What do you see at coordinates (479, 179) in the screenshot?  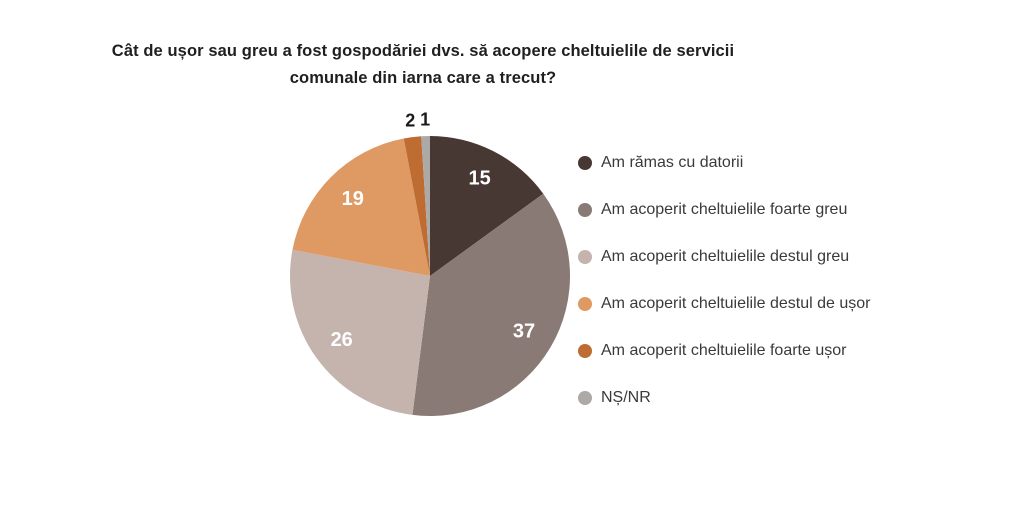 I see `pie-value-label: 15` at bounding box center [479, 179].